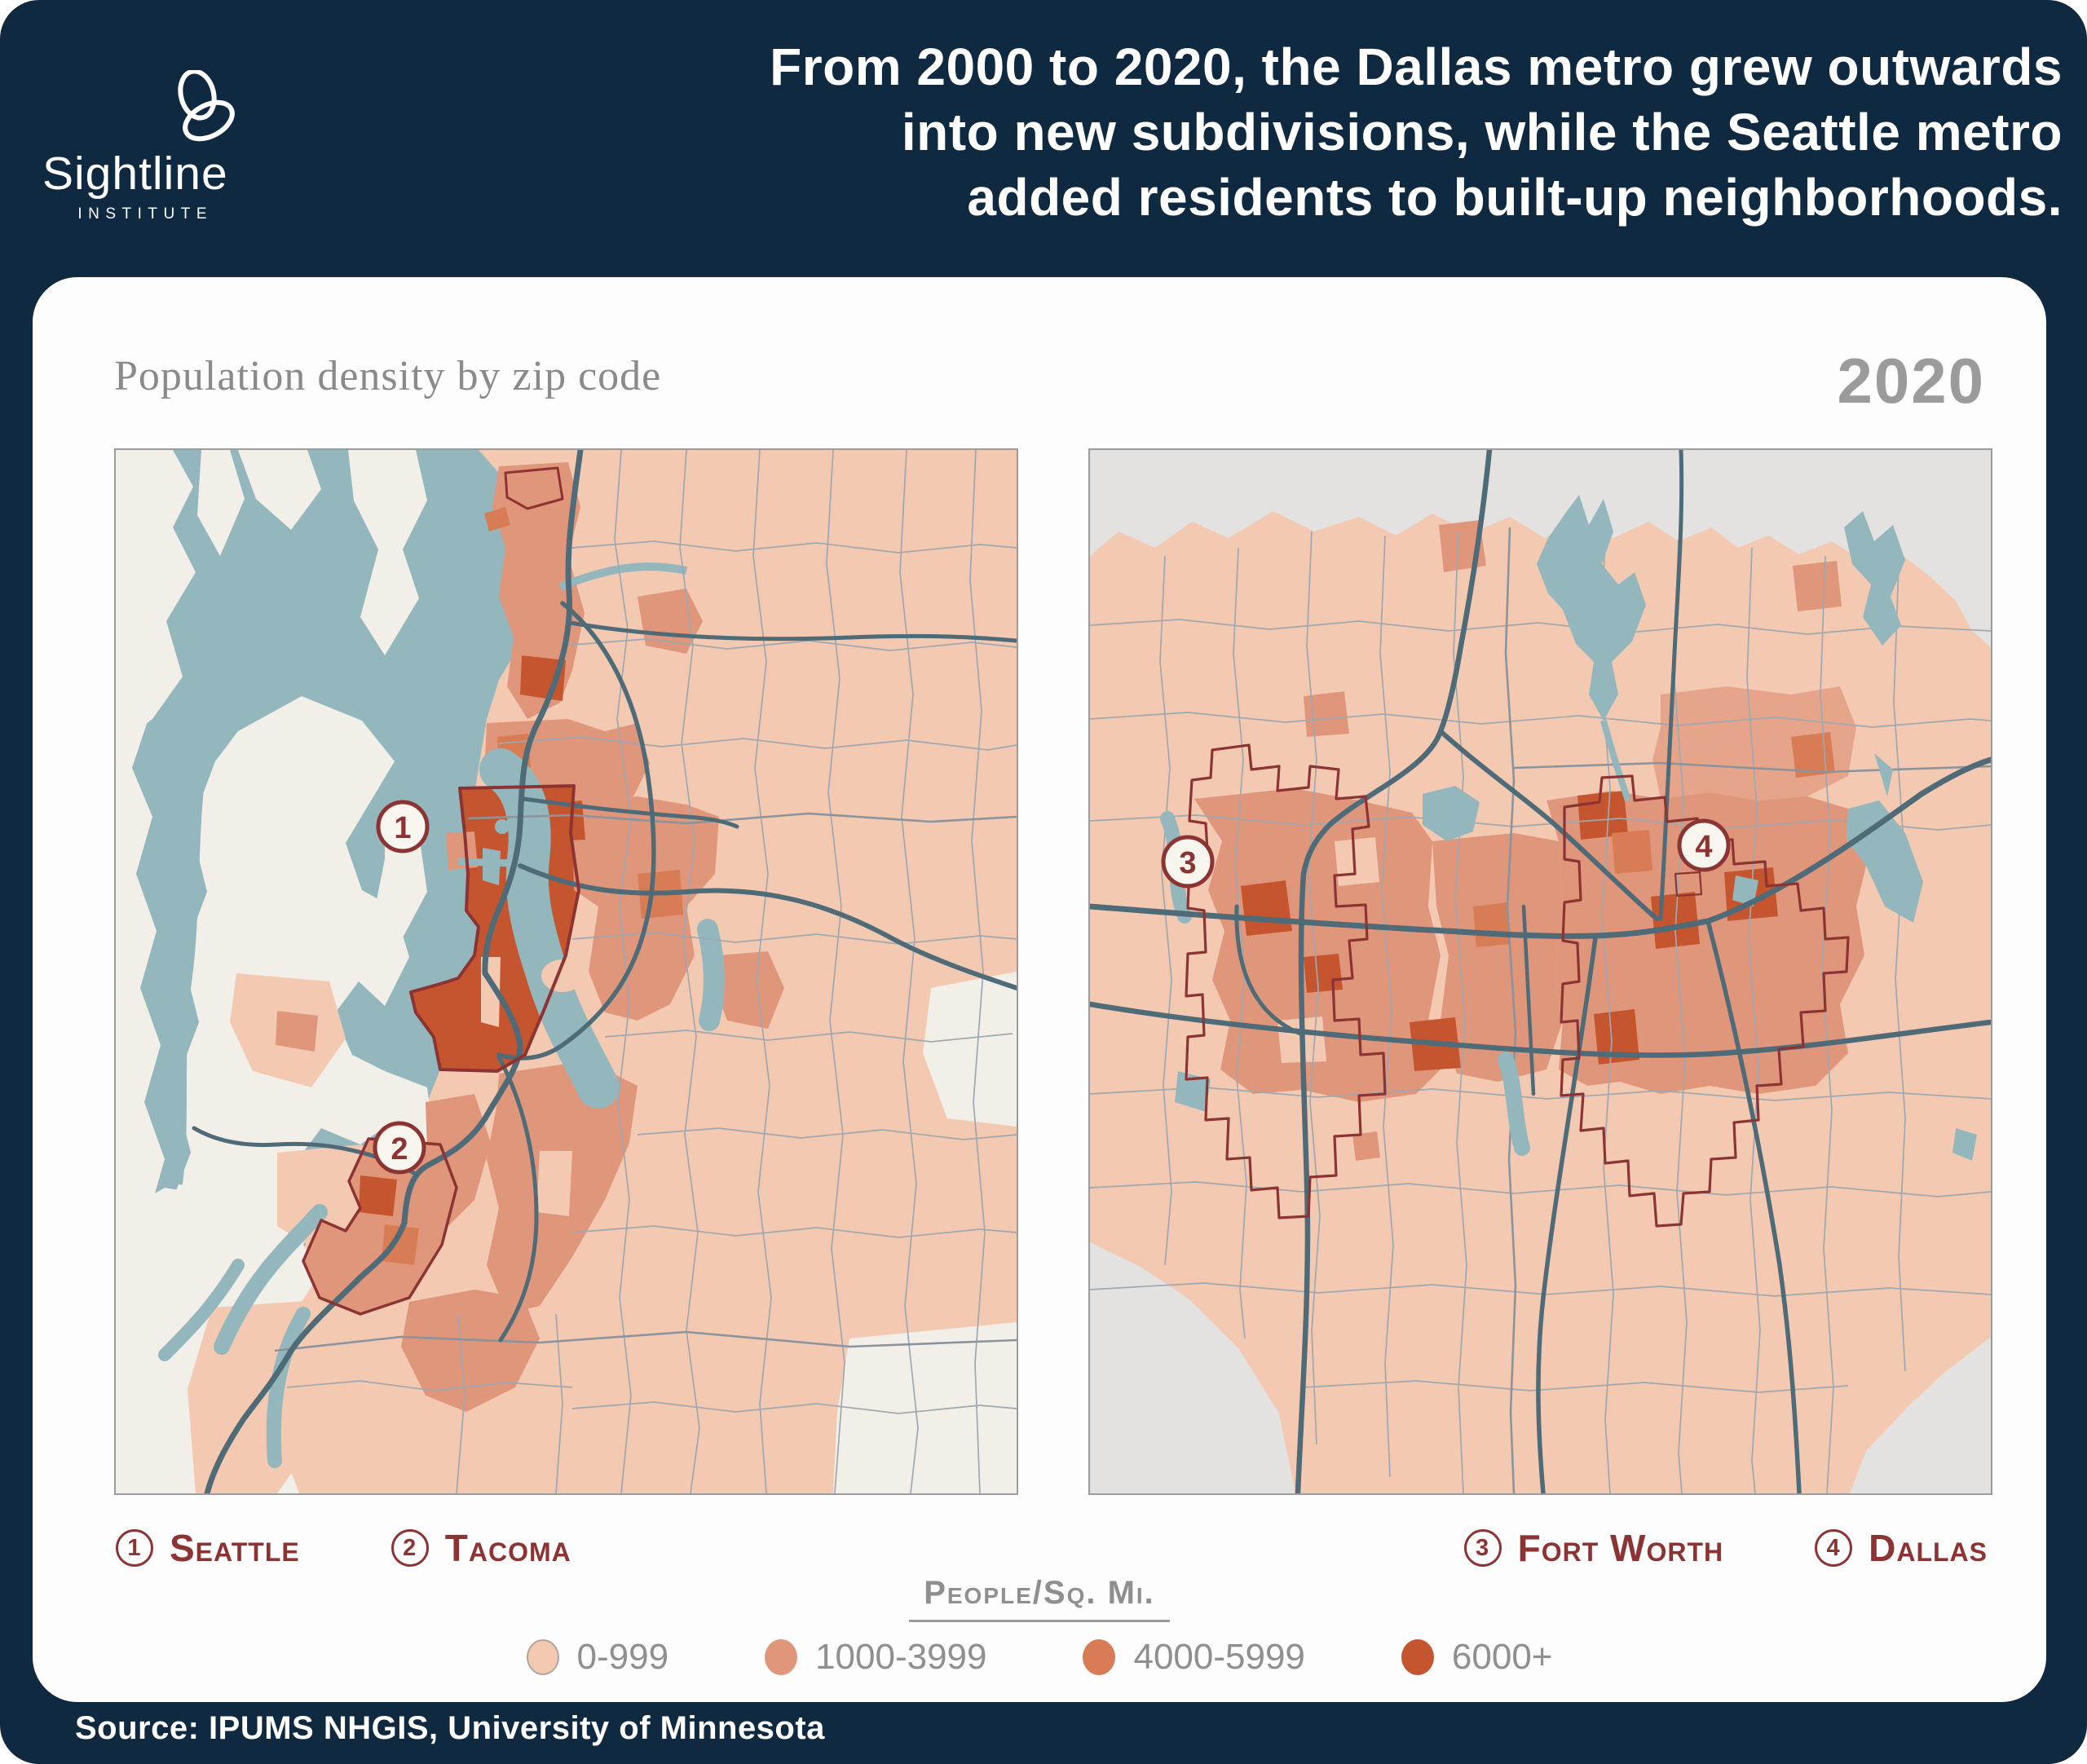  What do you see at coordinates (1620, 1548) in the screenshot?
I see `label-fort-worth-text: Fort Worth` at bounding box center [1620, 1548].